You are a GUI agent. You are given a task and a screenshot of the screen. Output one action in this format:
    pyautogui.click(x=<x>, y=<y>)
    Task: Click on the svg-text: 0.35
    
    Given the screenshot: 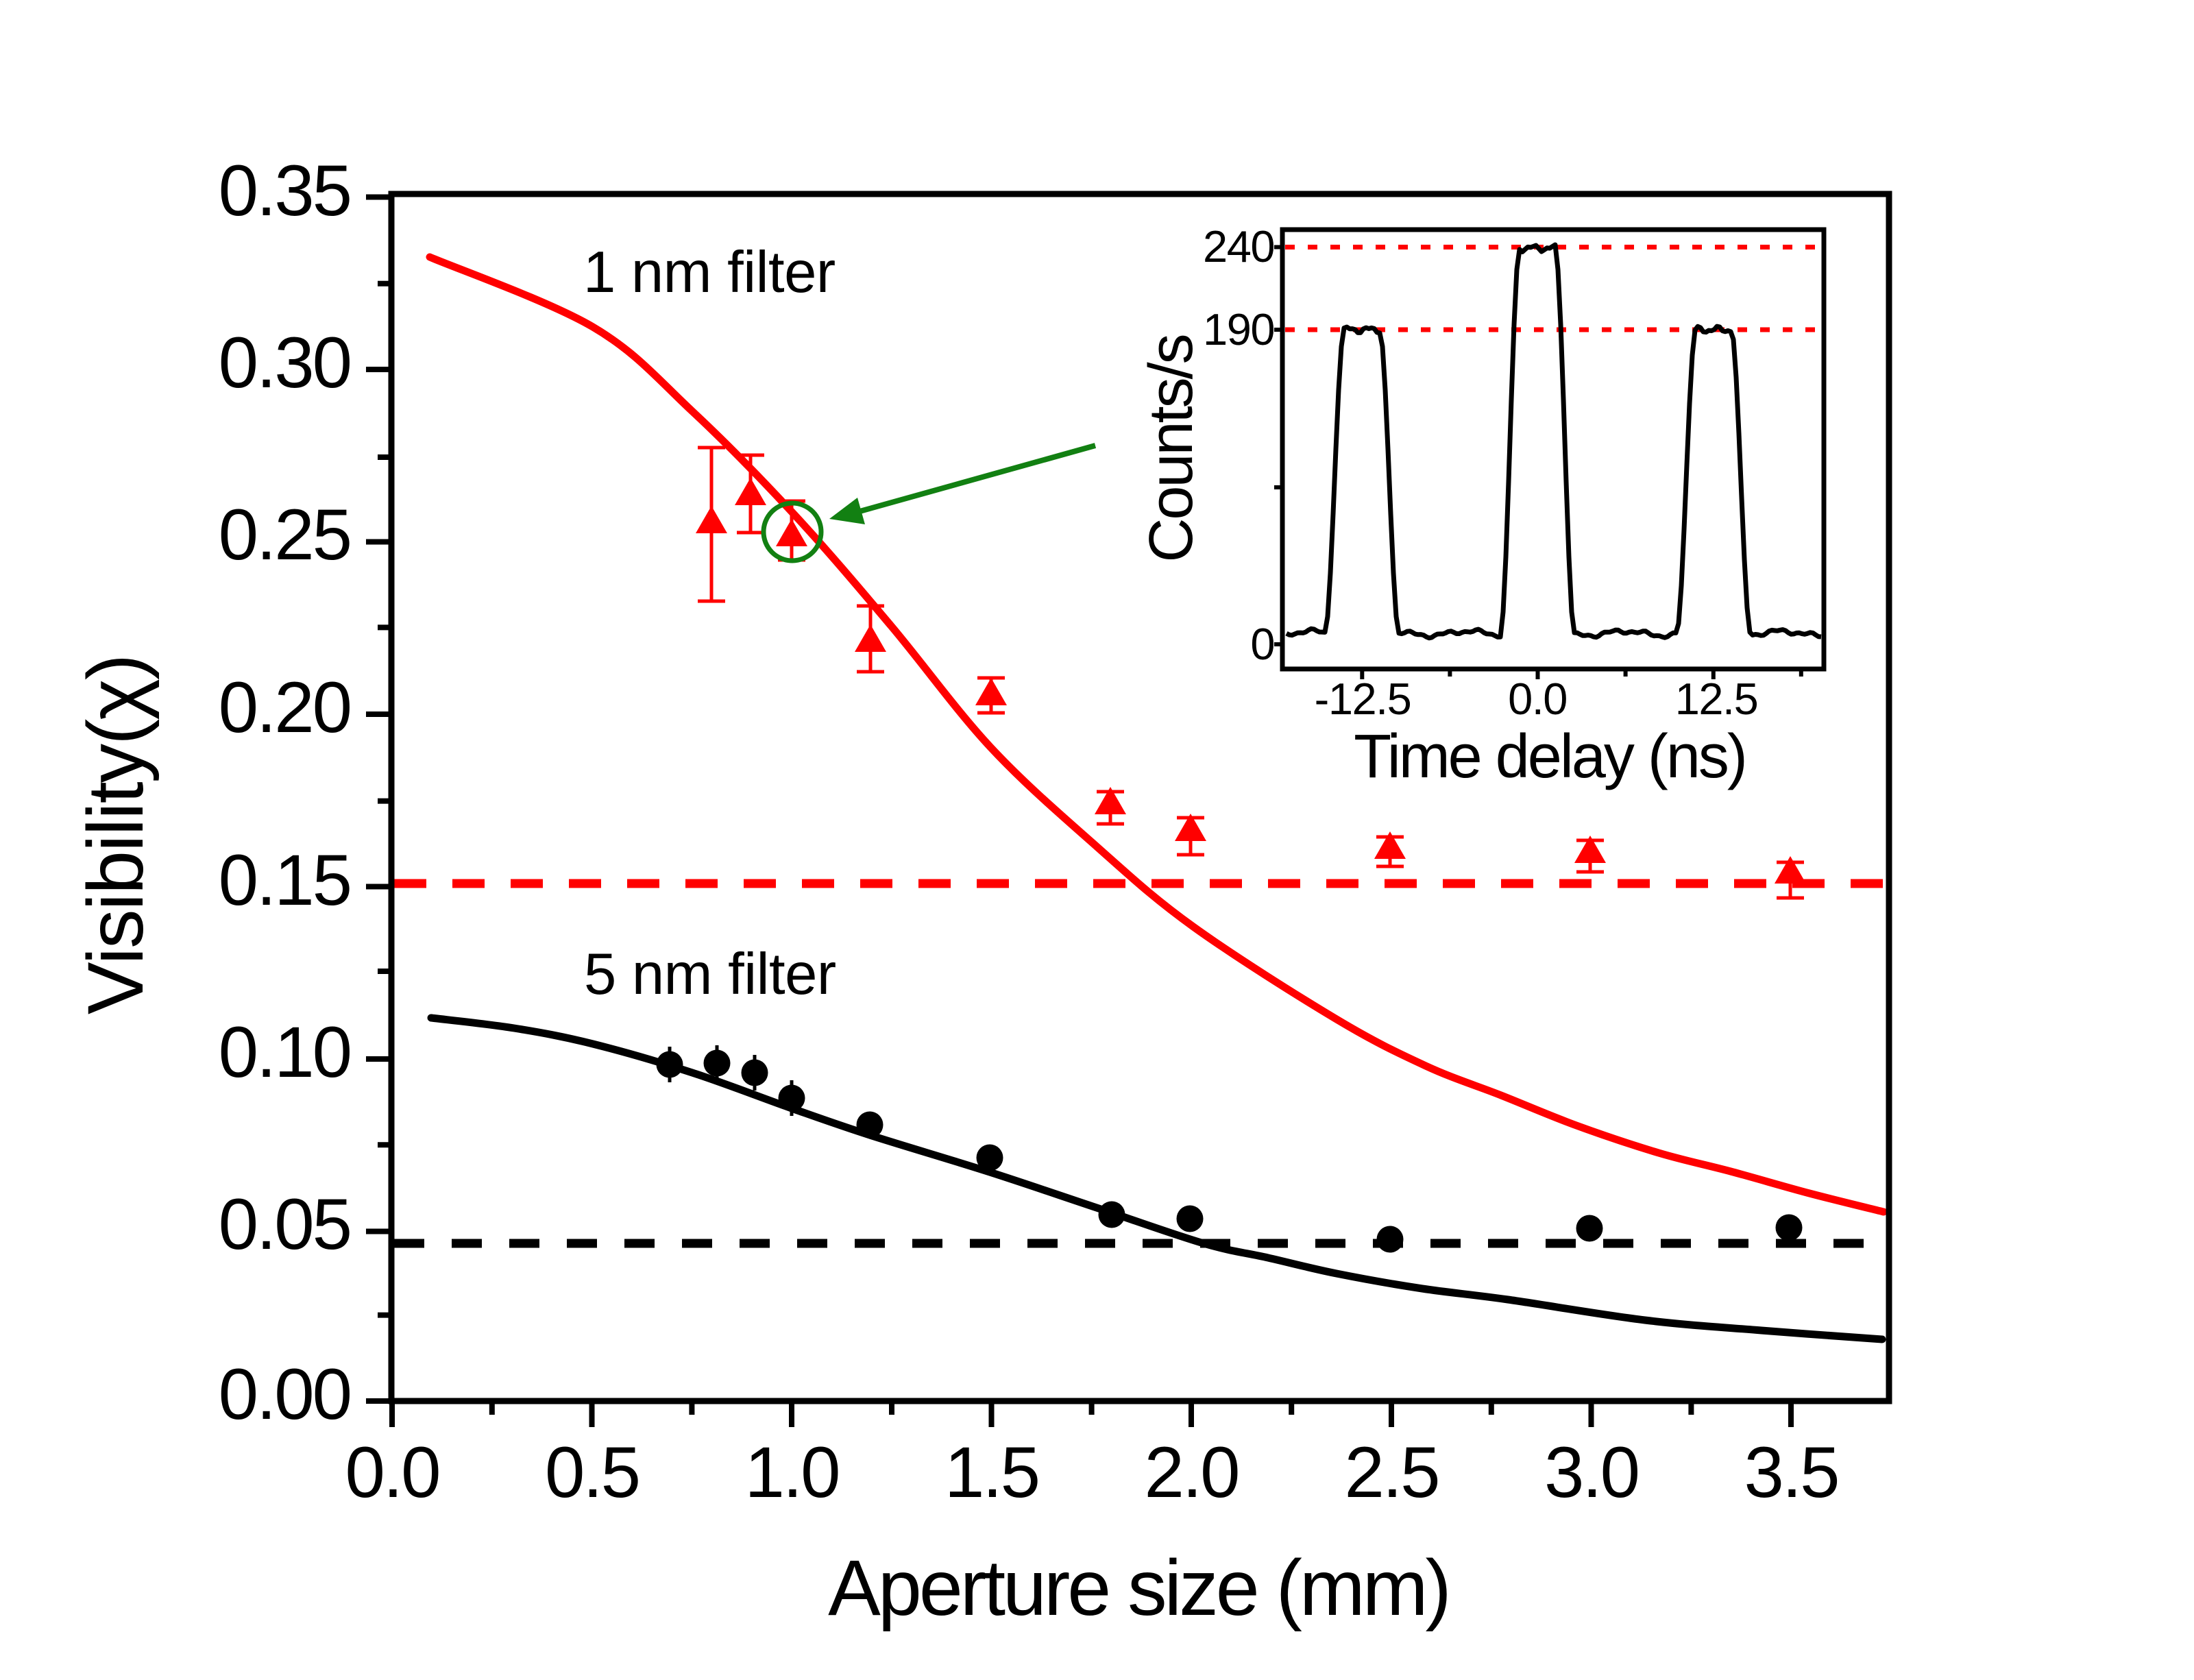 What is the action you would take?
    pyautogui.click(x=285, y=191)
    